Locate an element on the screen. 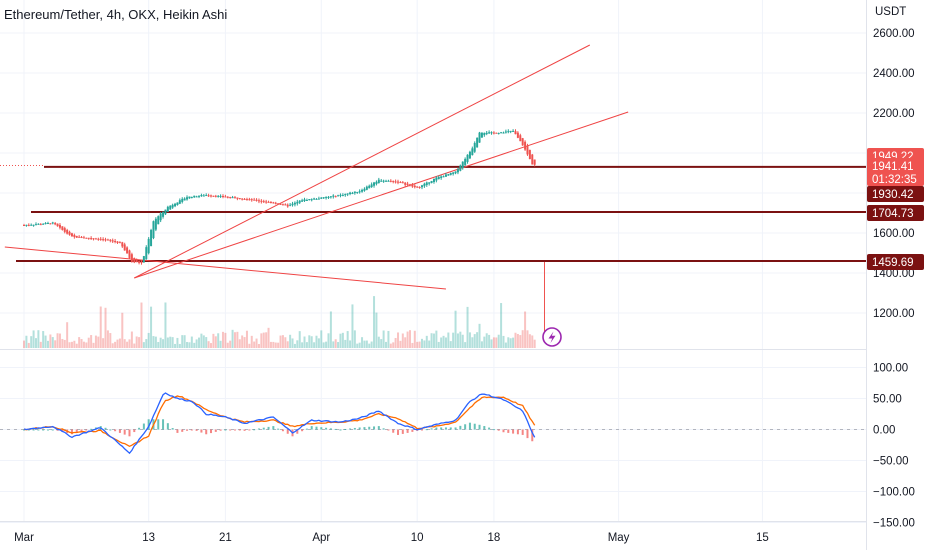  oscillator-tick-label: 100.00 is located at coordinates (890, 369).